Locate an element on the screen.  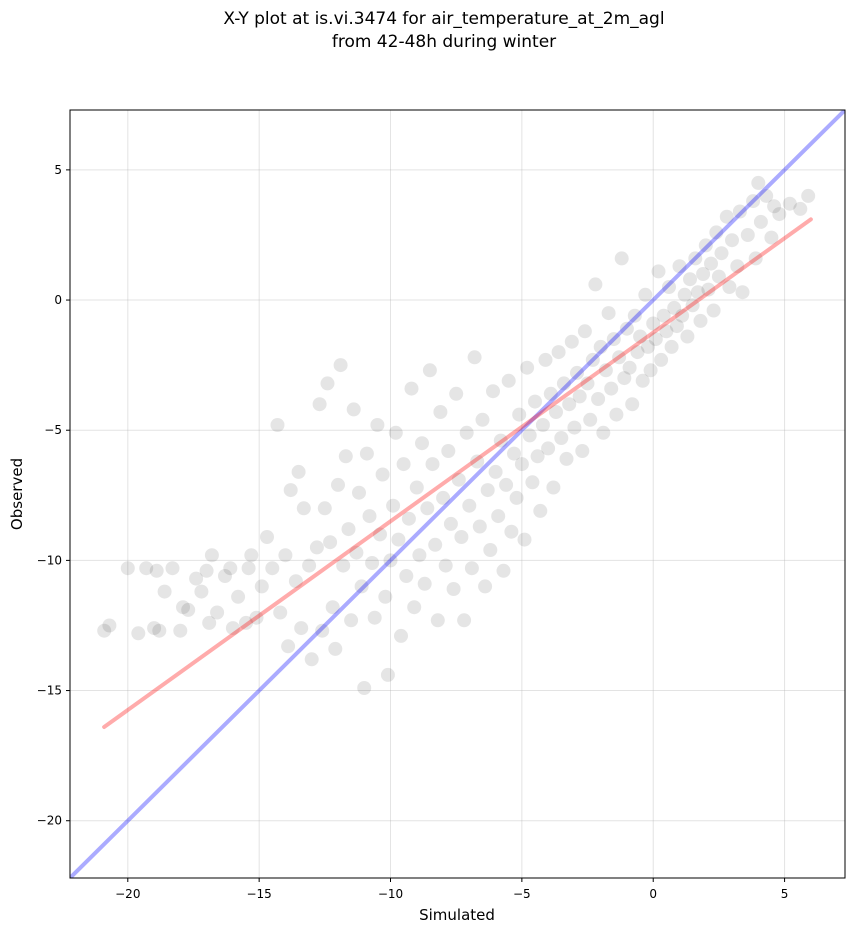
x-tick-label: −10 is located at coordinates (390, 894).